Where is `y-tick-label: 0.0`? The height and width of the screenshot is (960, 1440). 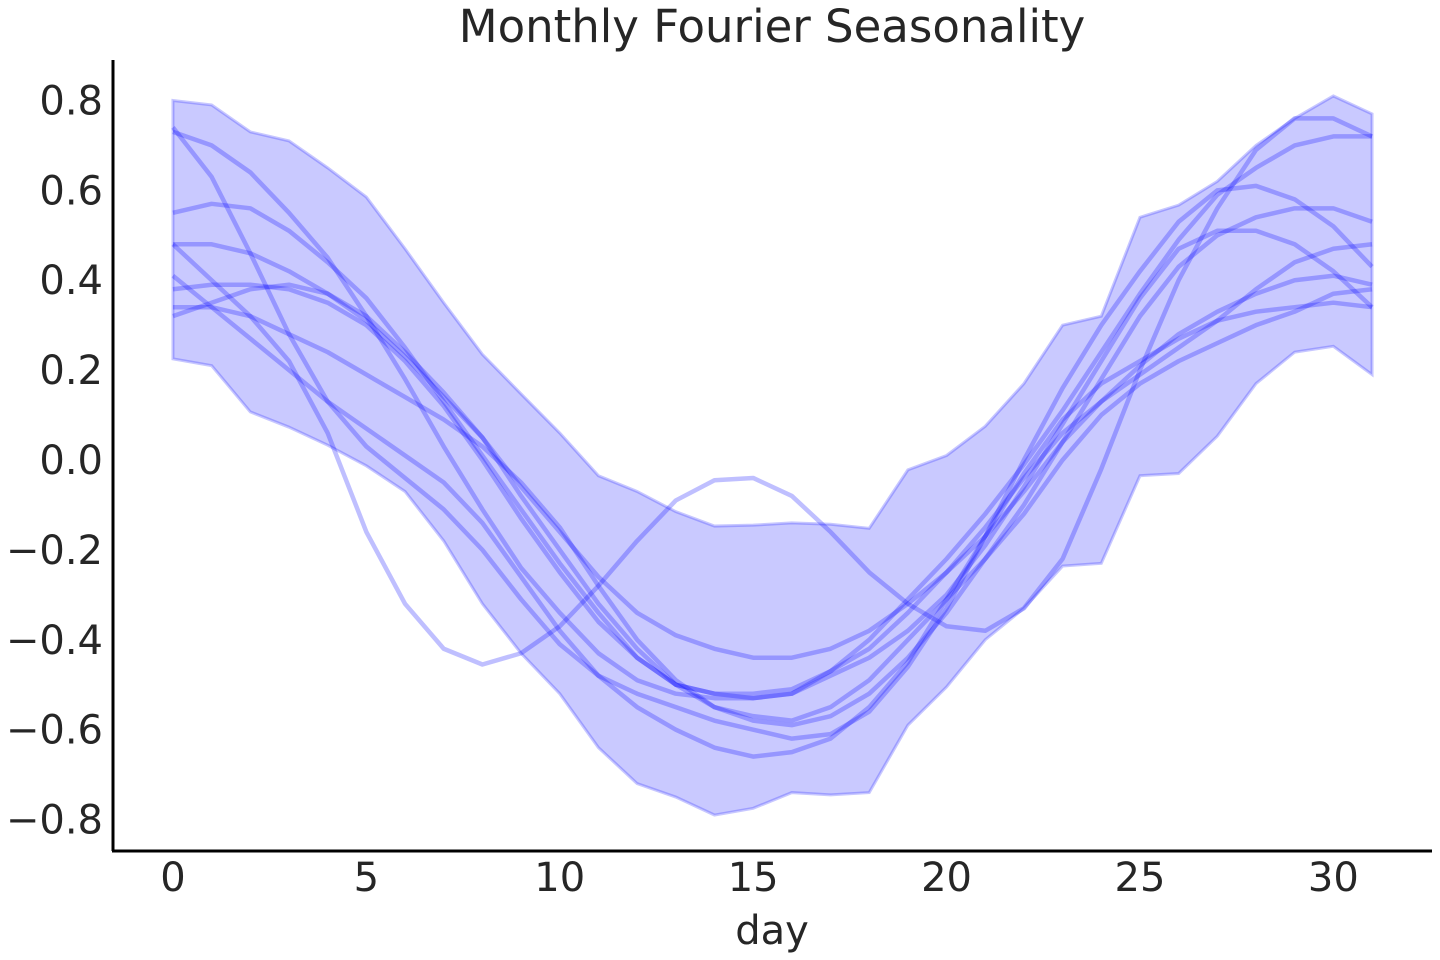 y-tick-label: 0.0 is located at coordinates (71, 461).